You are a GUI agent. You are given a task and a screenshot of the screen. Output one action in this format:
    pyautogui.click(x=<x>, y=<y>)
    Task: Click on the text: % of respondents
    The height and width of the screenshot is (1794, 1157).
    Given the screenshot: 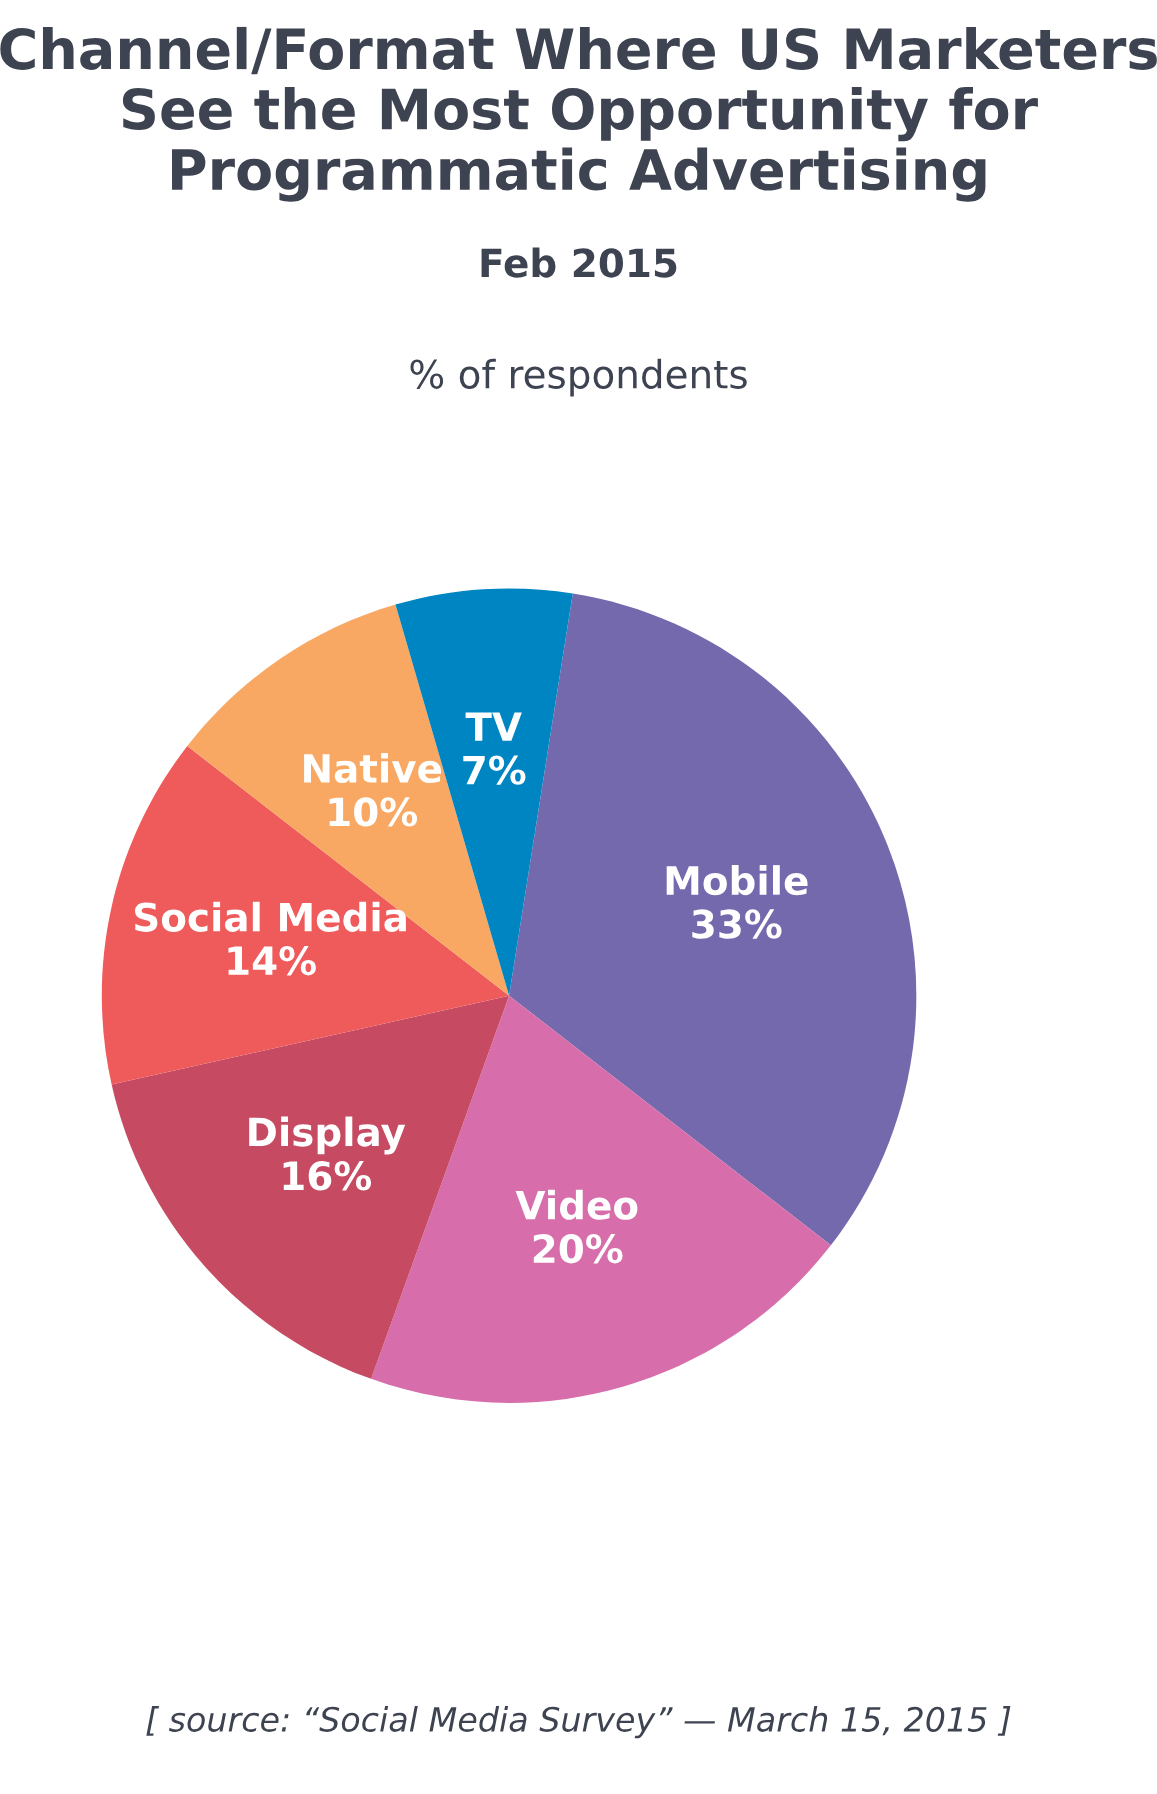 What is the action you would take?
    pyautogui.click(x=578, y=377)
    